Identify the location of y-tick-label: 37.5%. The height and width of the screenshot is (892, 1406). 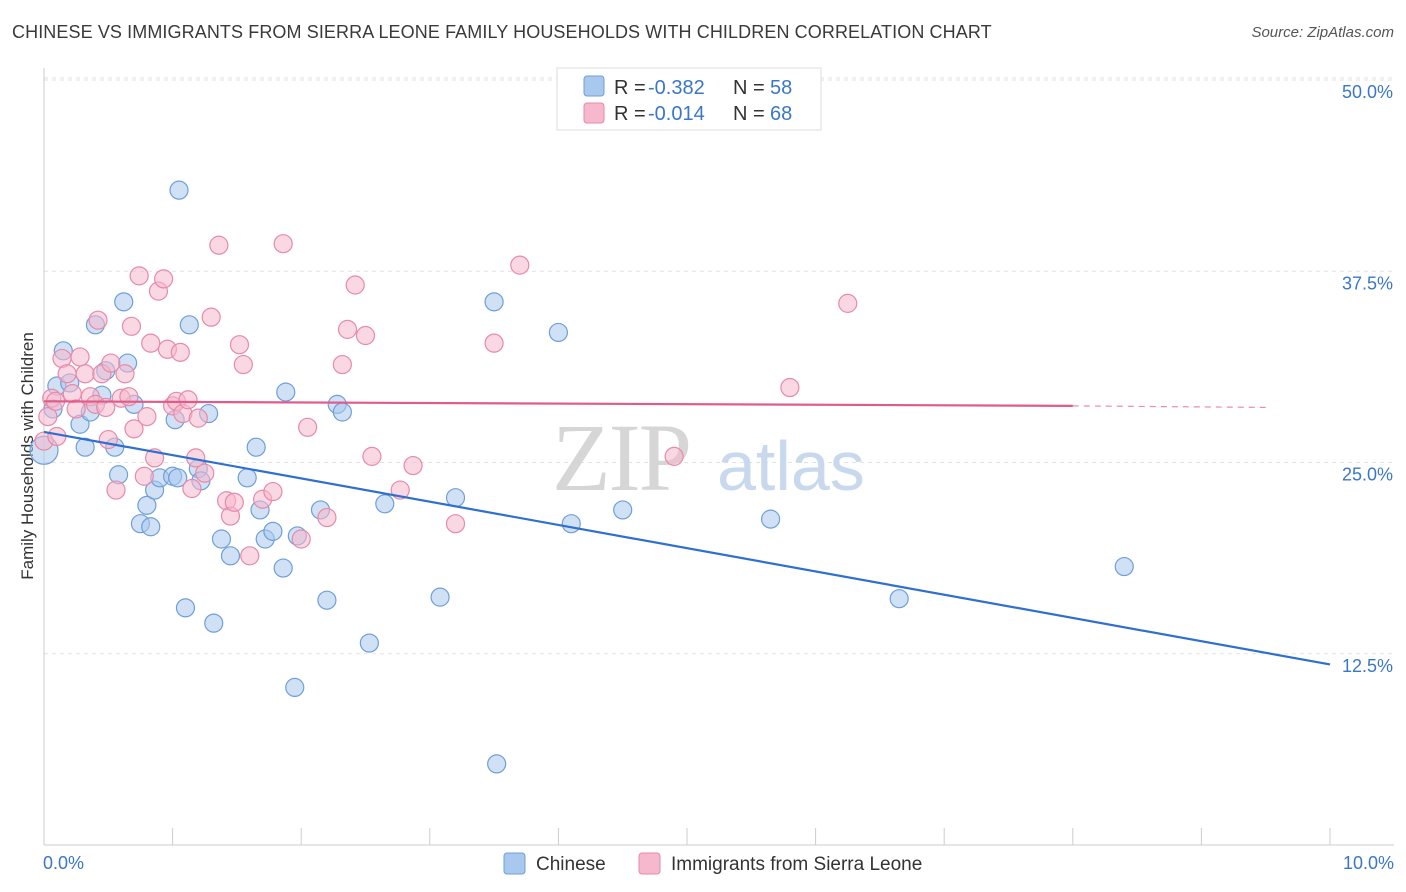
(1367, 283).